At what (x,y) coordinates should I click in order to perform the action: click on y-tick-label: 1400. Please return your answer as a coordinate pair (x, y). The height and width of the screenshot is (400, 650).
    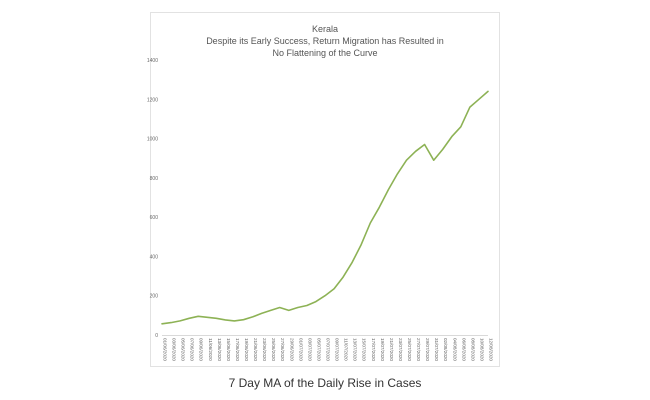
    Looking at the image, I should click on (152, 61).